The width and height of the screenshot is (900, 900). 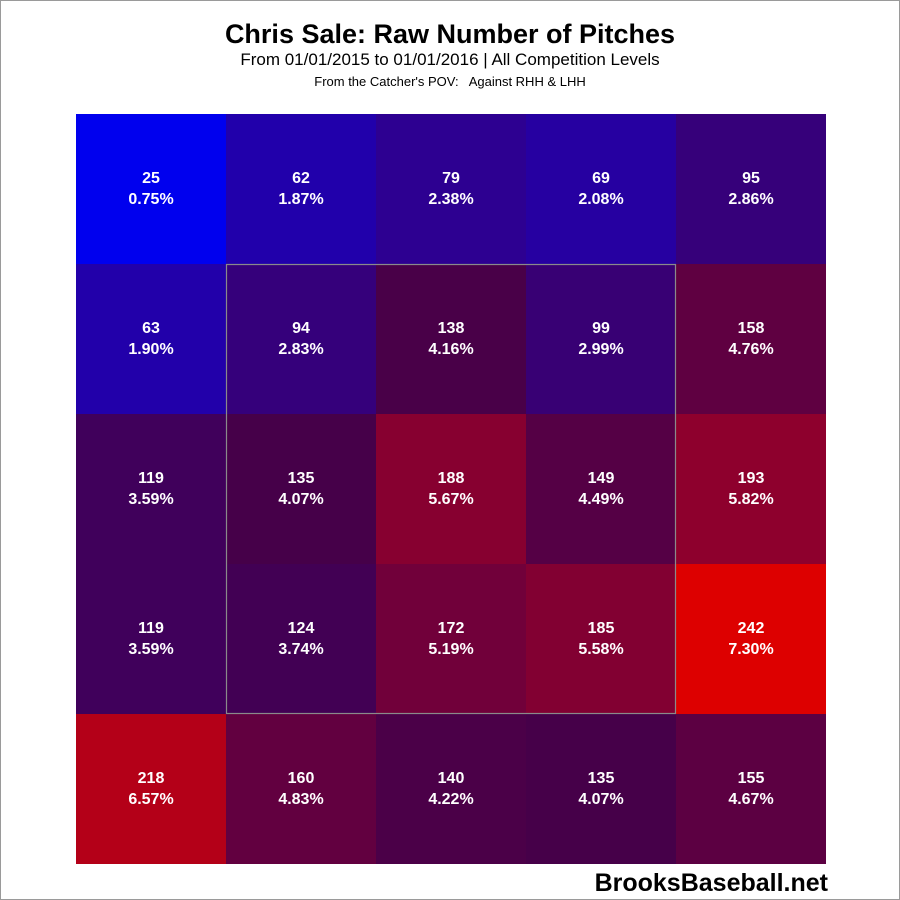 I want to click on cell-percent-label: 5.58%, so click(x=600, y=649).